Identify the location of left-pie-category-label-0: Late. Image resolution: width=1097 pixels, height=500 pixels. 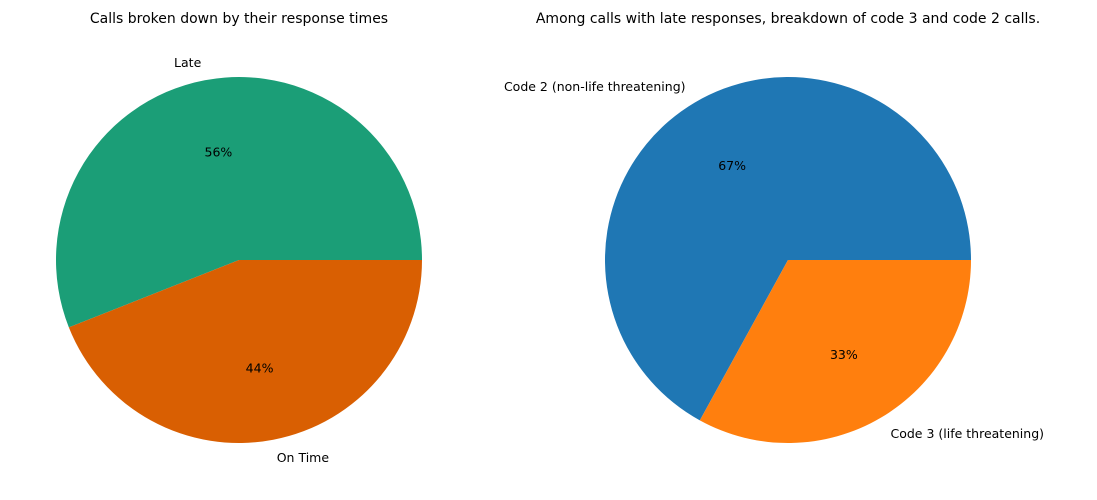
(188, 62).